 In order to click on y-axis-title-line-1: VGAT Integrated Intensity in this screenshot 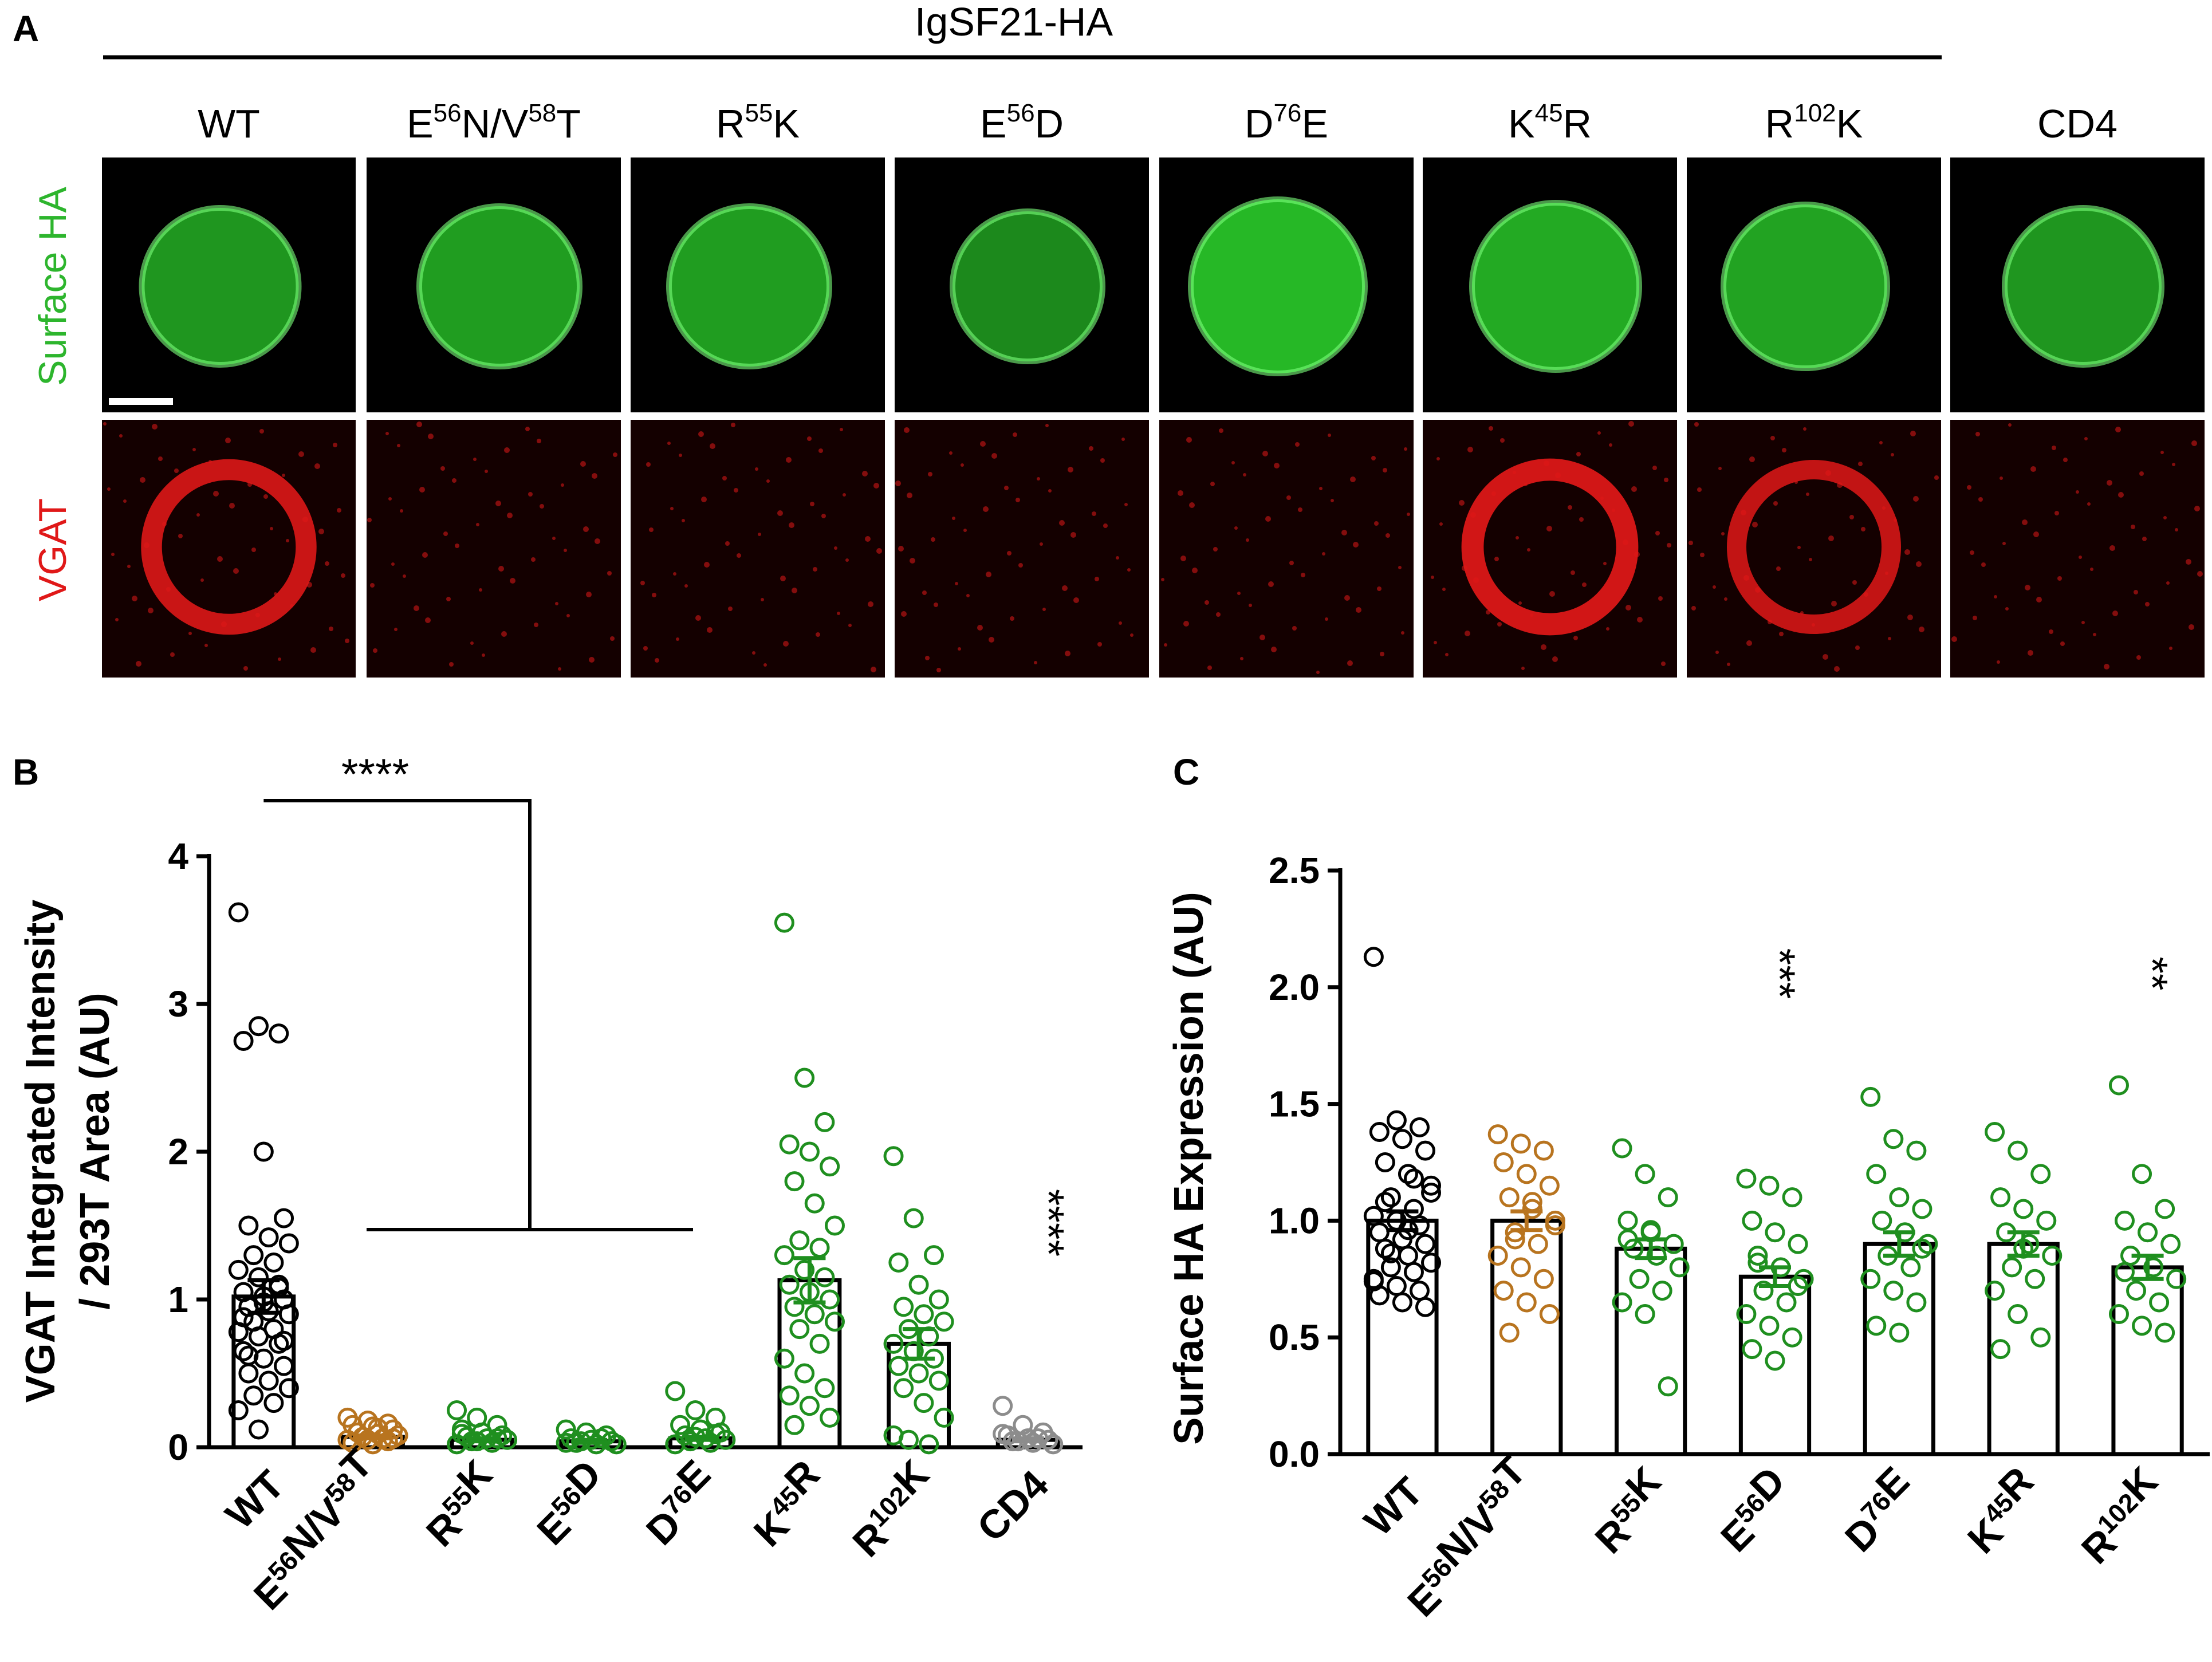, I will do `click(41, 1151)`.